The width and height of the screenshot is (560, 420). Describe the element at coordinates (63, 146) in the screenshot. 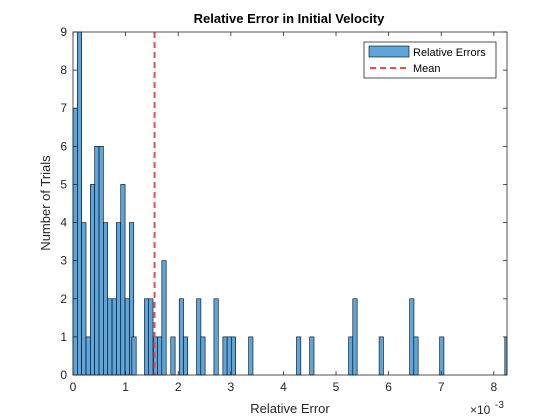

I see `y-tick-label: 6` at that location.